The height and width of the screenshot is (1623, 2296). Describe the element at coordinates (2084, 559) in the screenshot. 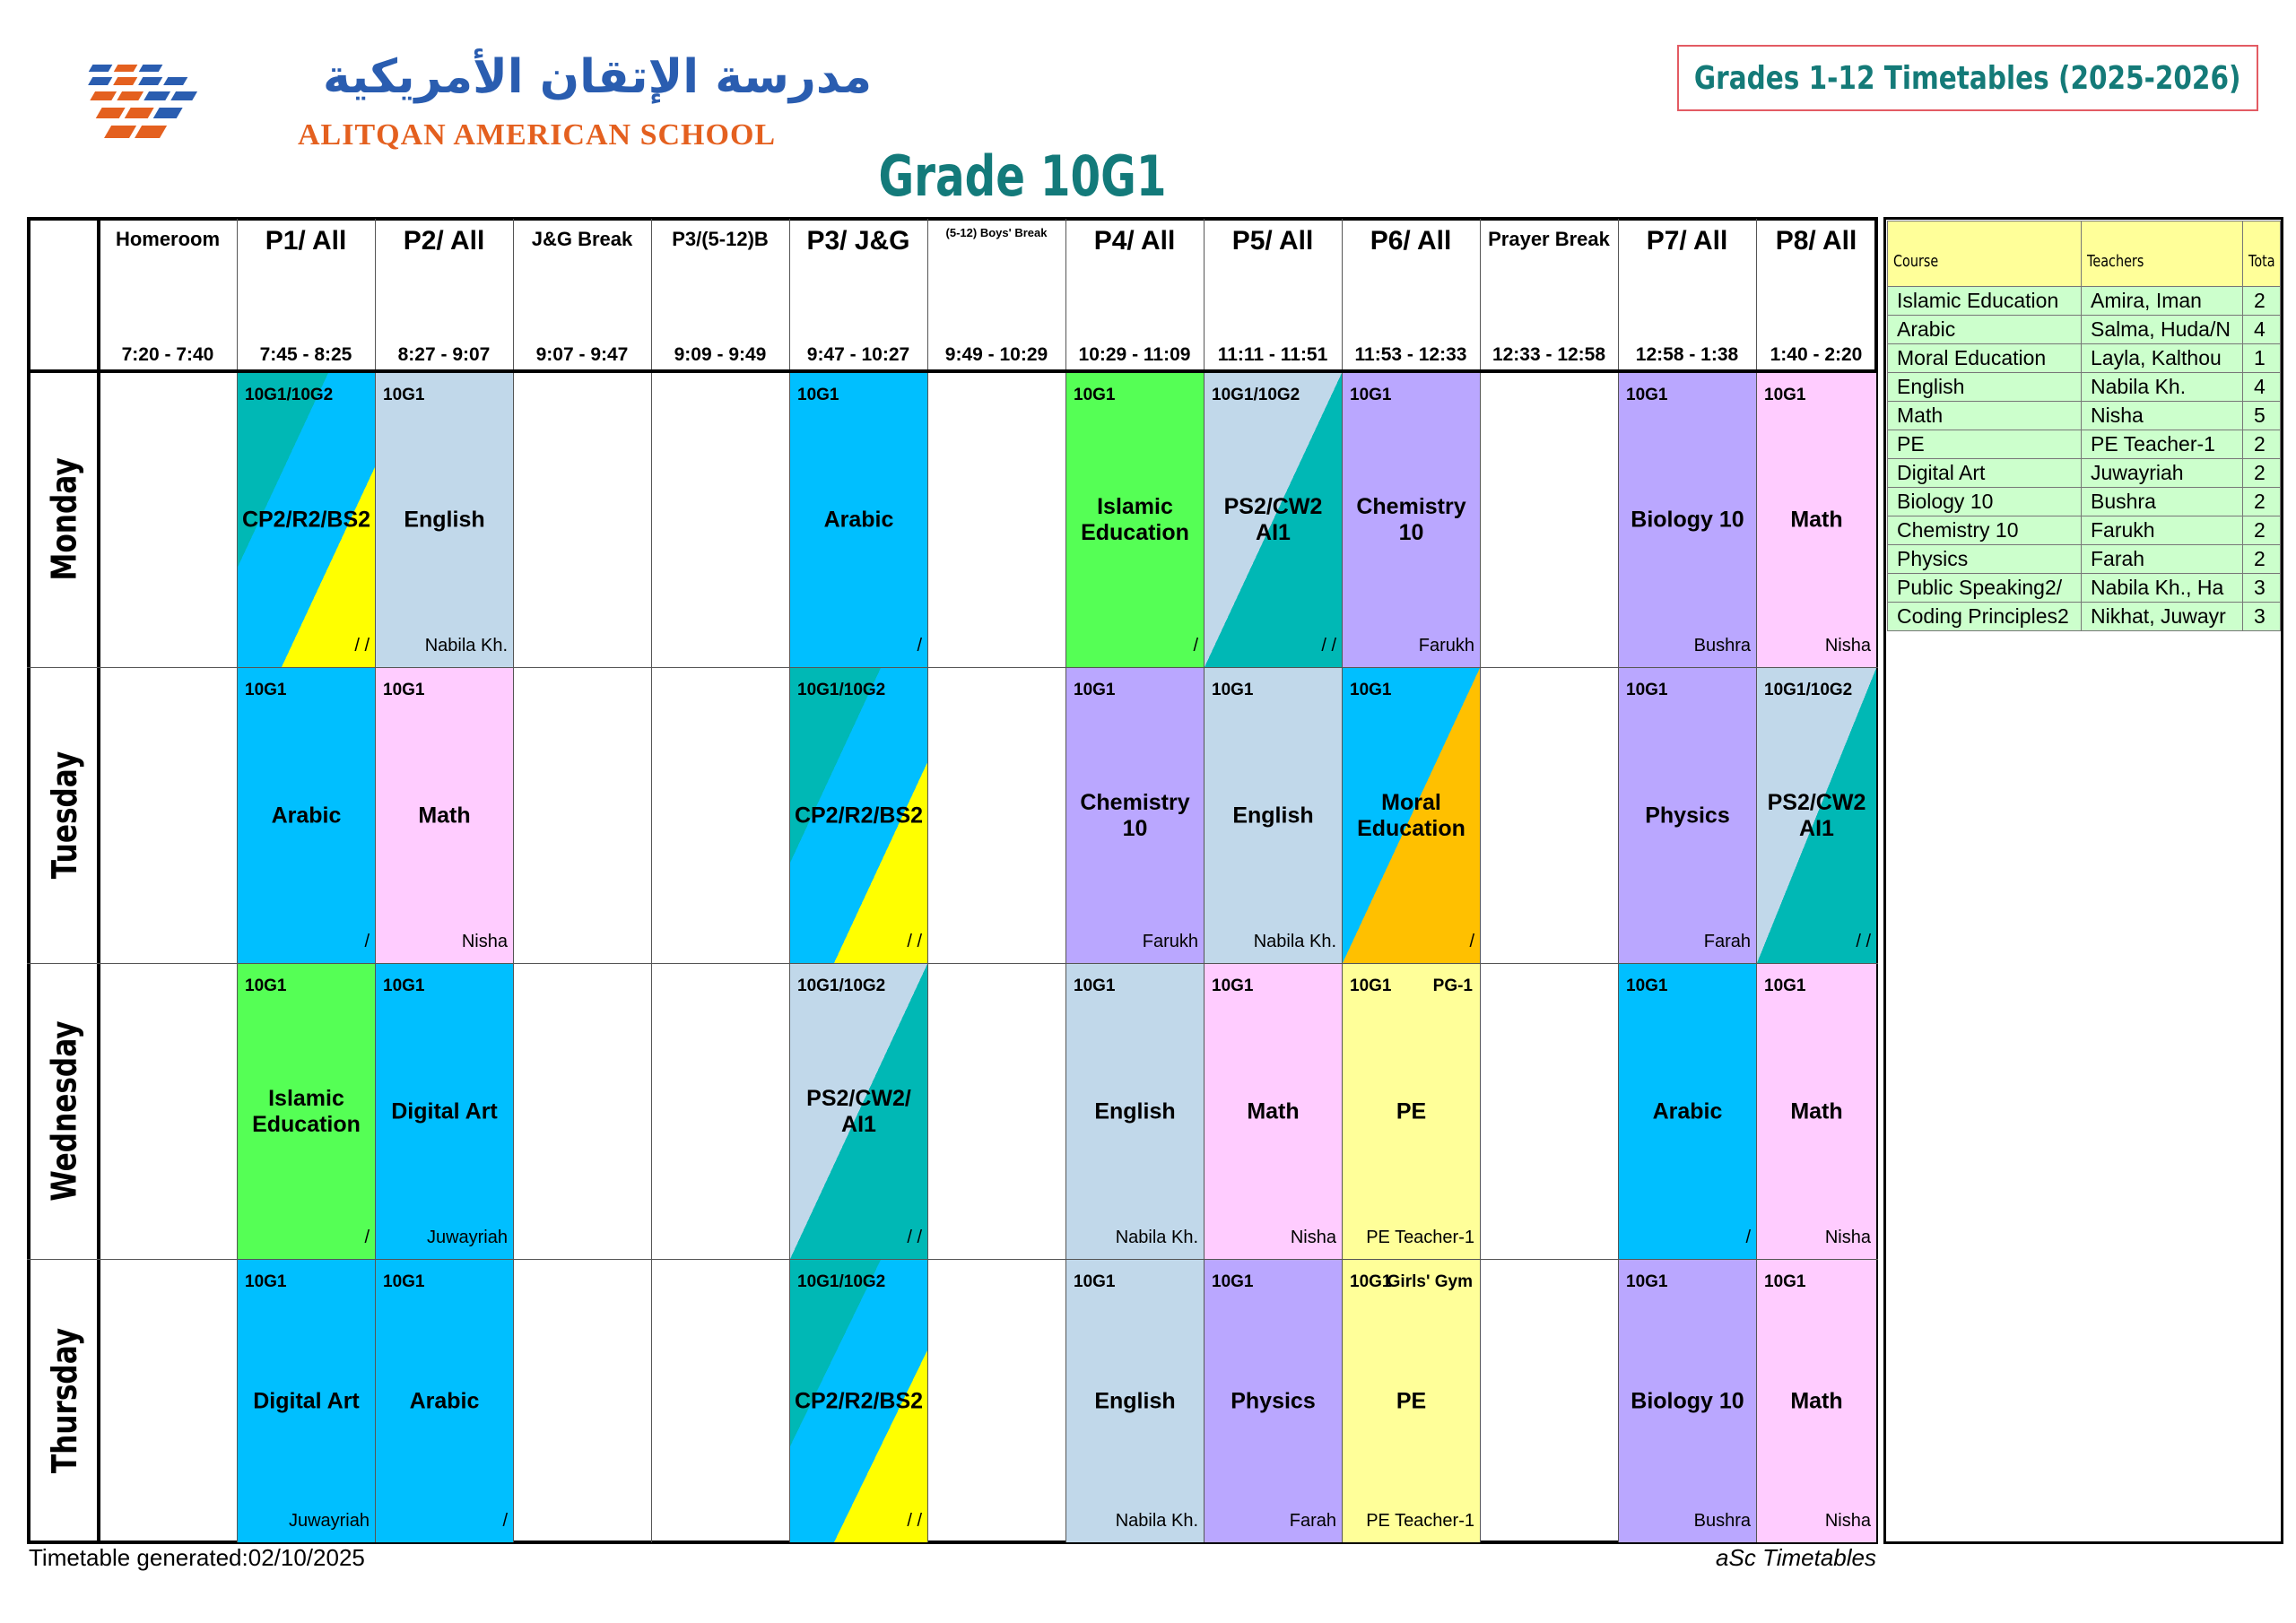

I see `summary-row: Physics Farah 2` at that location.